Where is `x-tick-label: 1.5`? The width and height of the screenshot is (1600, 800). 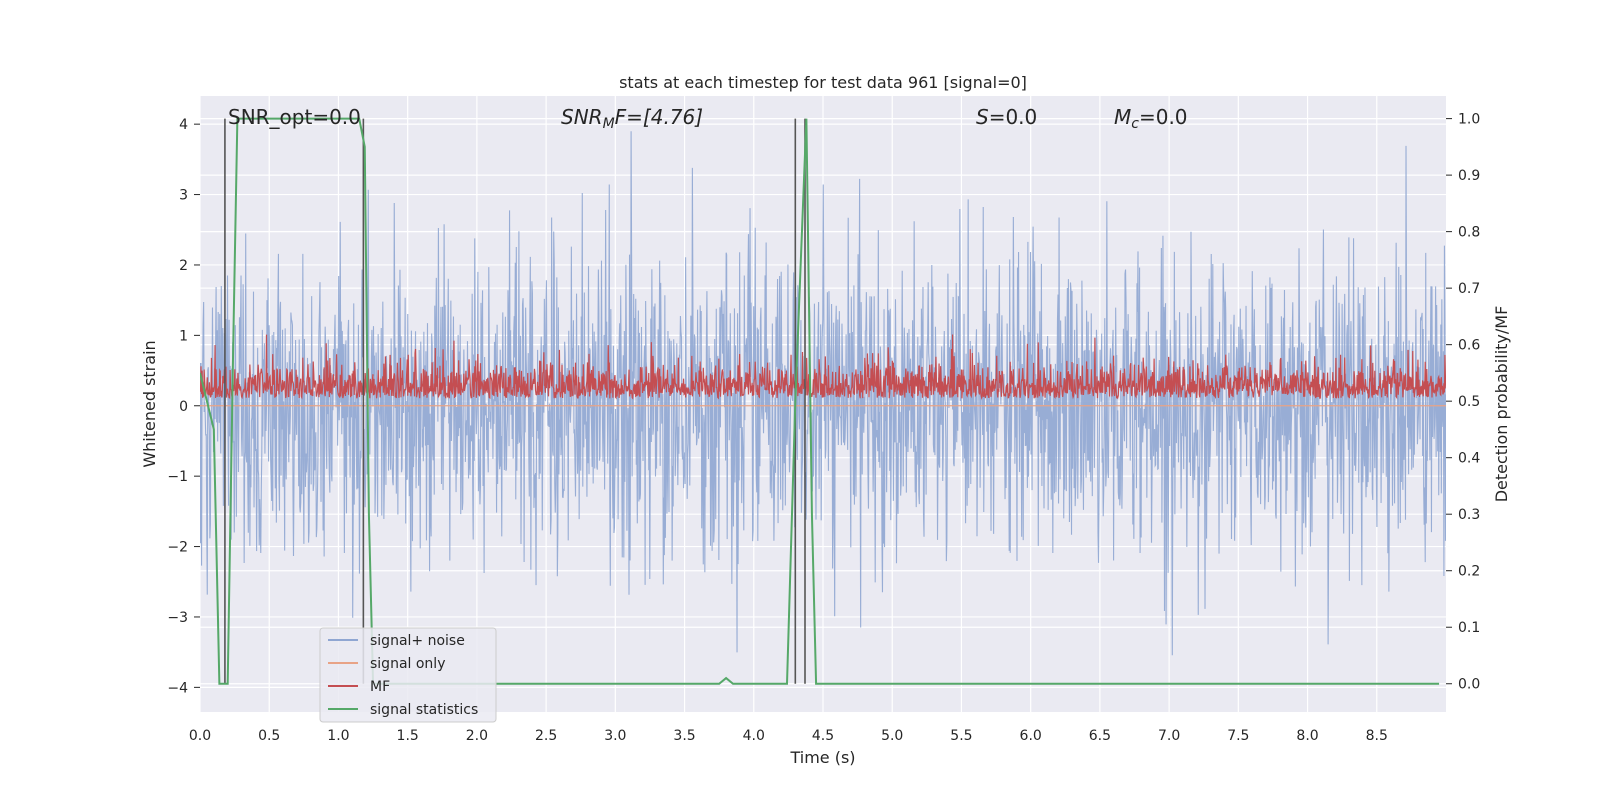 x-tick-label: 1.5 is located at coordinates (408, 736).